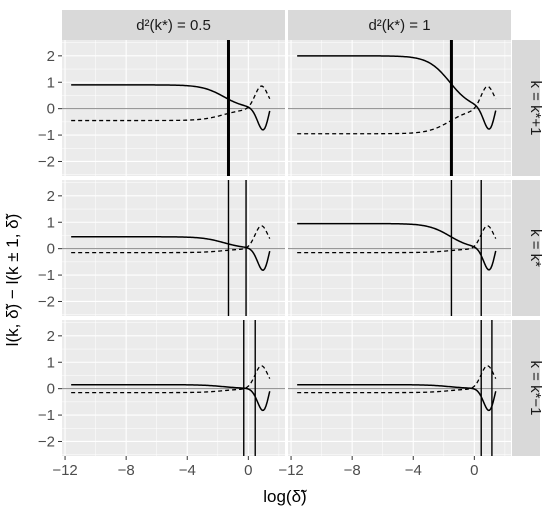  Describe the element at coordinates (535, 387) in the screenshot. I see `row-strip-label: k = k*−1` at that location.